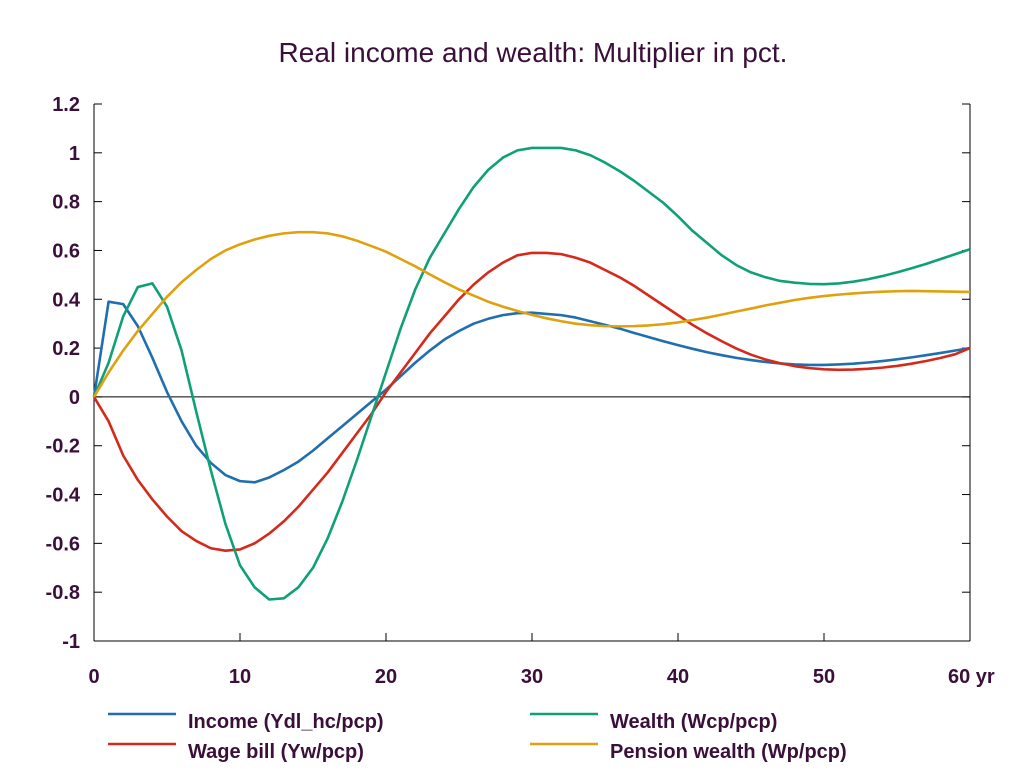 The height and width of the screenshot is (778, 1024). Describe the element at coordinates (693, 722) in the screenshot. I see `legend-label: Wealth (Wcp/pcp)` at that location.